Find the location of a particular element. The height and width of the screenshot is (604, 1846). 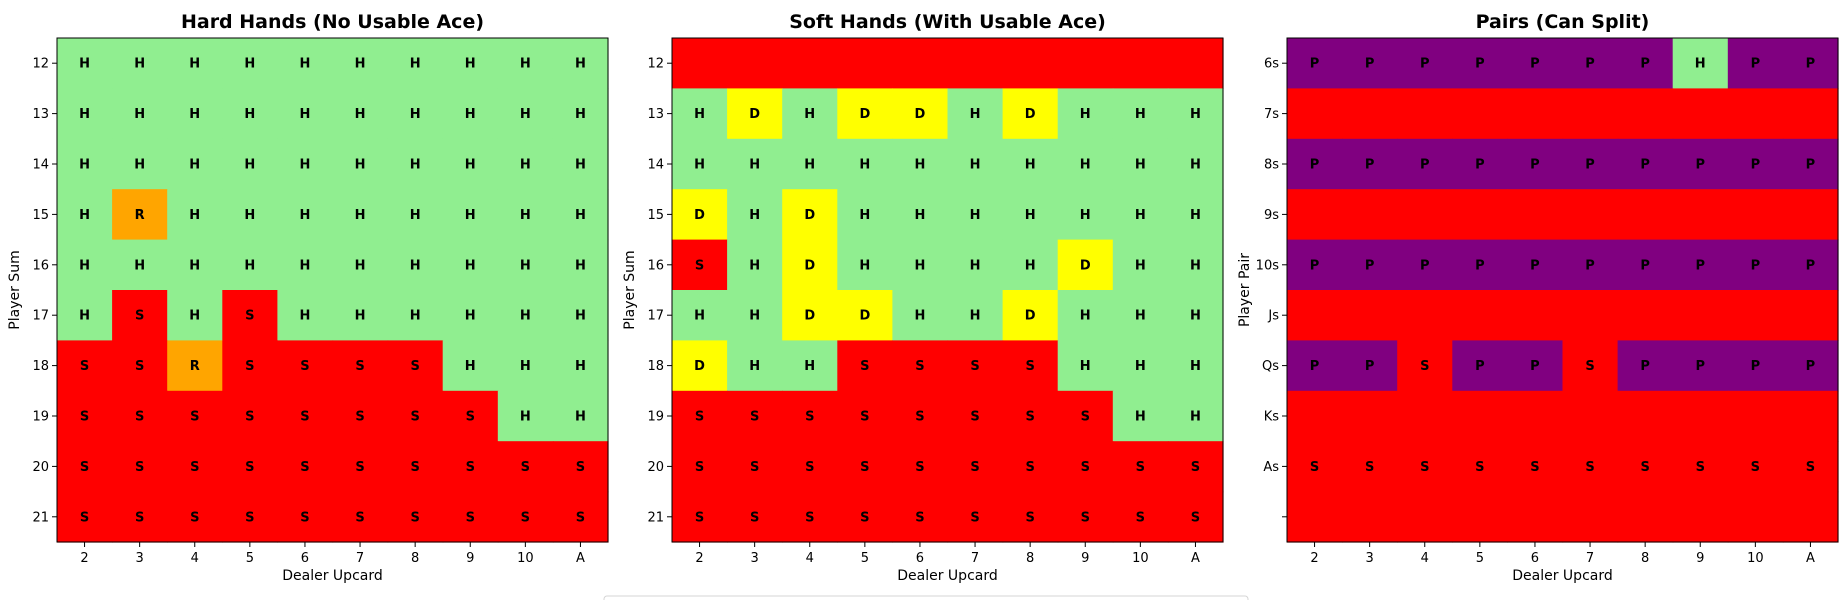

x-axis-label: Dealer Upcard is located at coordinates (947, 576).